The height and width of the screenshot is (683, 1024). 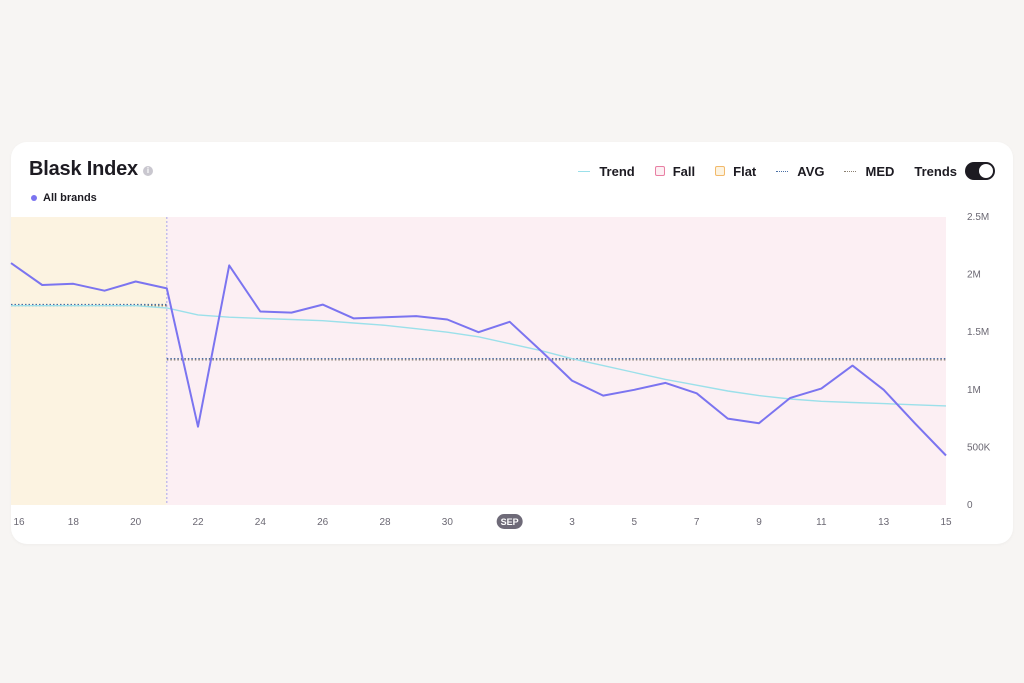 I want to click on legend-label-fall: Fall, so click(x=684, y=171).